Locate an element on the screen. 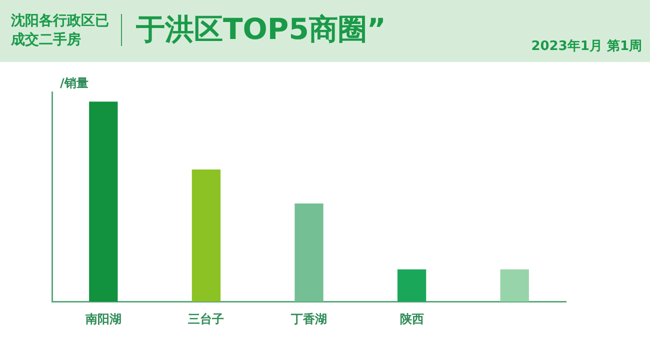 The width and height of the screenshot is (650, 342). x-tick-label: 陕西 is located at coordinates (412, 319).